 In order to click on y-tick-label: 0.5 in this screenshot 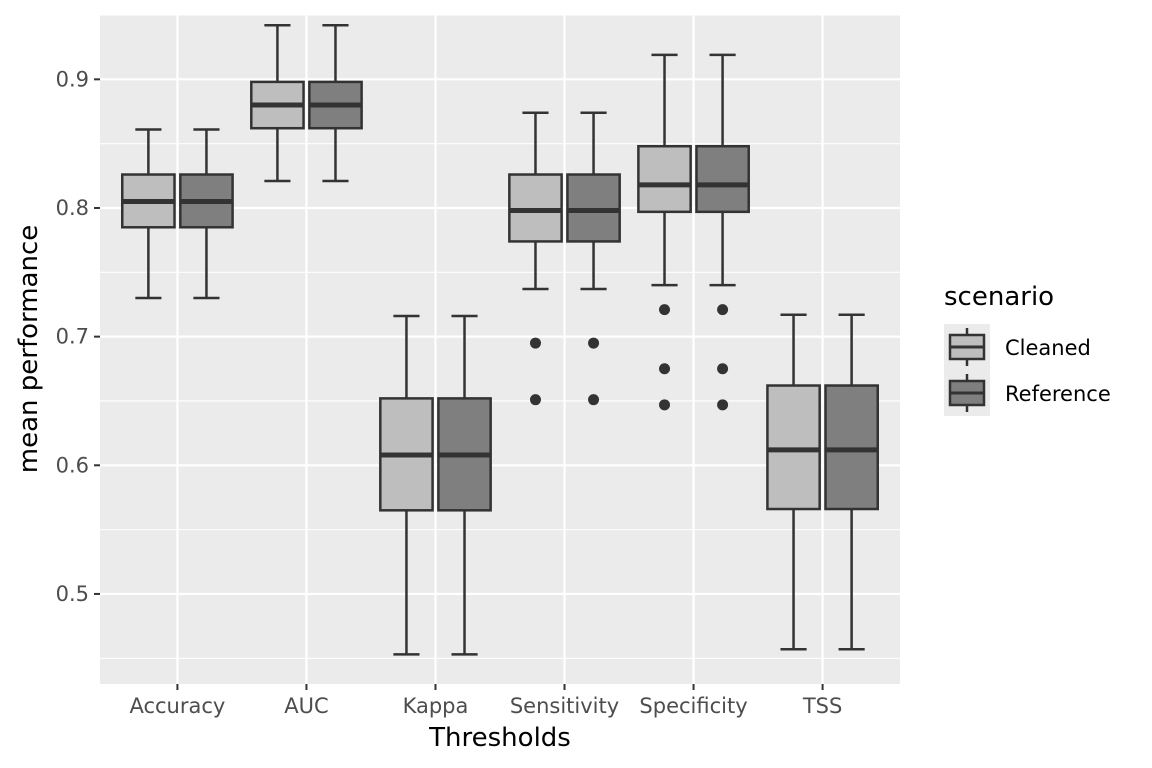, I will do `click(72, 594)`.